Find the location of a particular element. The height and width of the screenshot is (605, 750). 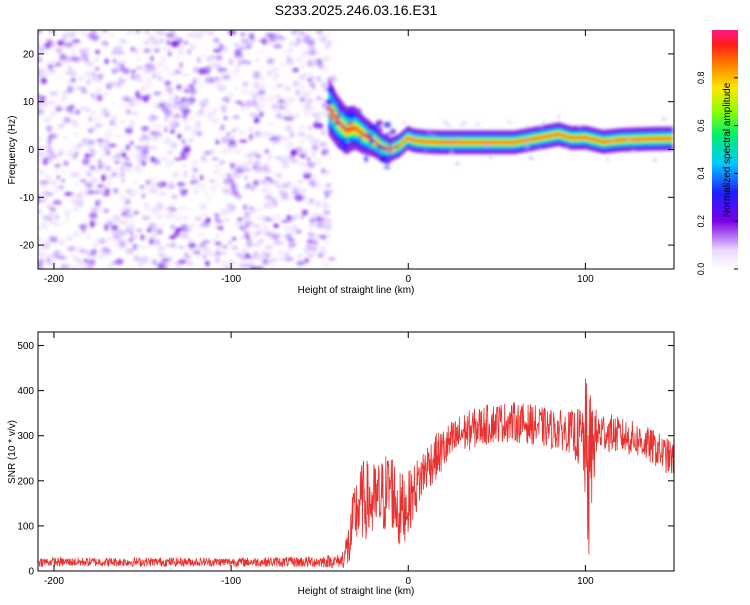

spectrogram-ytick-label: -10 is located at coordinates (27, 198).